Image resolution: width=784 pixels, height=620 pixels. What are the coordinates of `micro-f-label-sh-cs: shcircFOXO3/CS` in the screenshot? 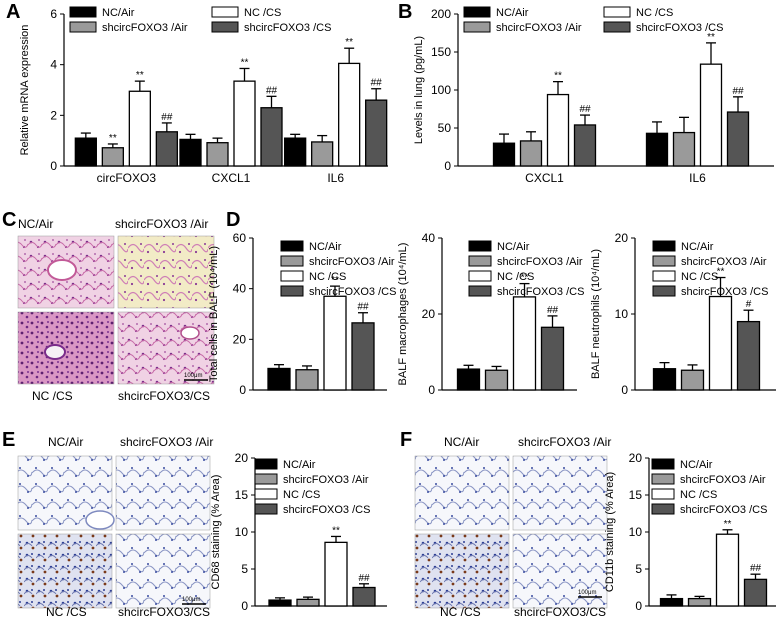 It's located at (560, 612).